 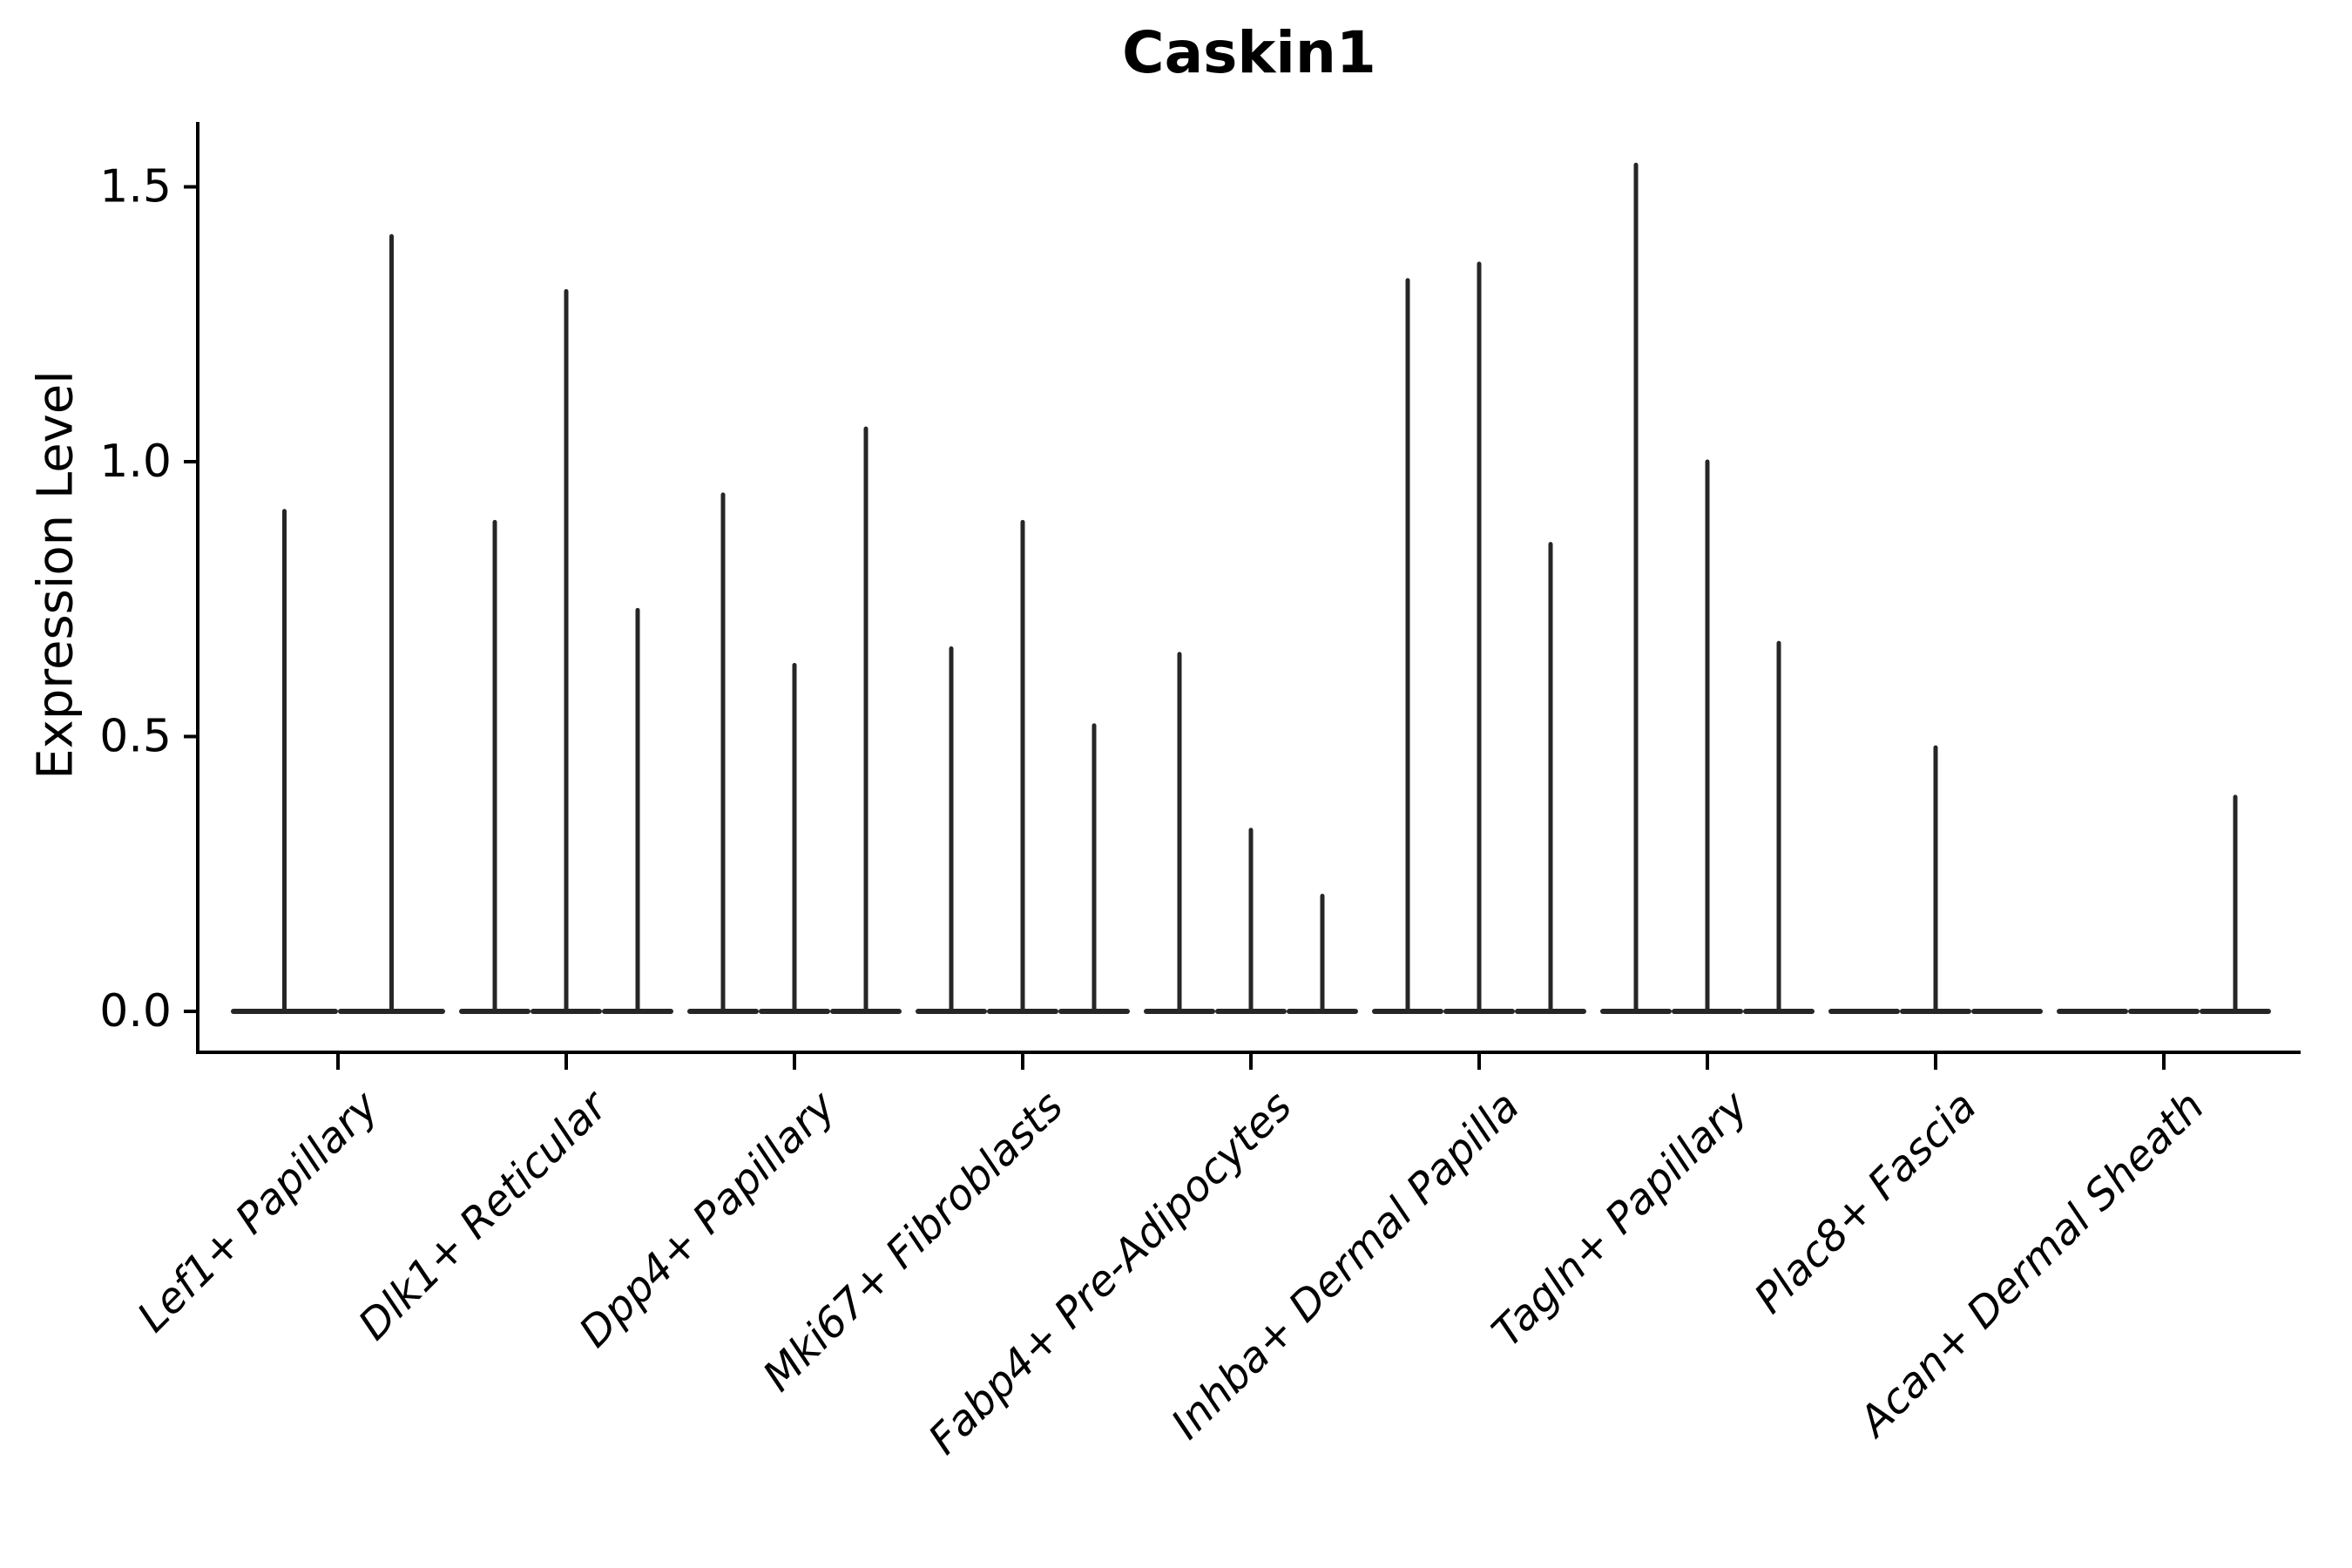 What do you see at coordinates (135, 187) in the screenshot?
I see `y-tick-label: 1.5` at bounding box center [135, 187].